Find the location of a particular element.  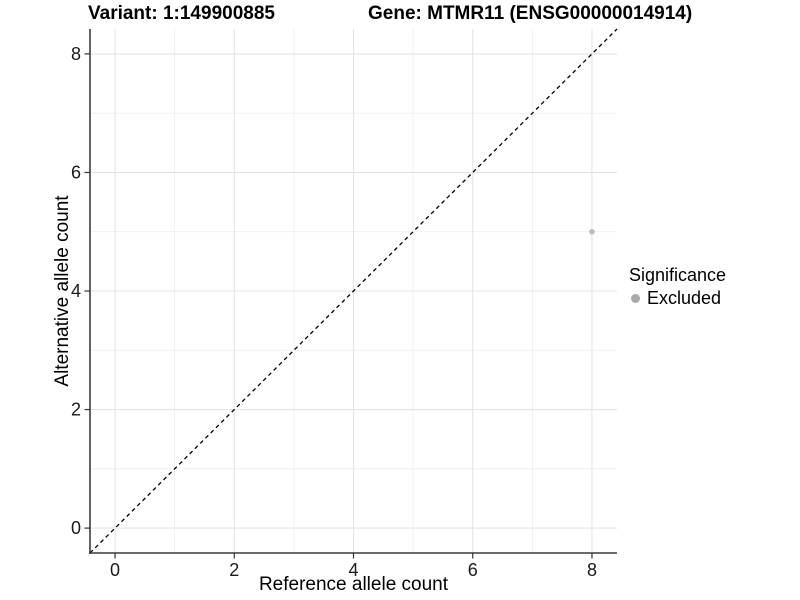

y-tick-label: 2 is located at coordinates (76, 410).